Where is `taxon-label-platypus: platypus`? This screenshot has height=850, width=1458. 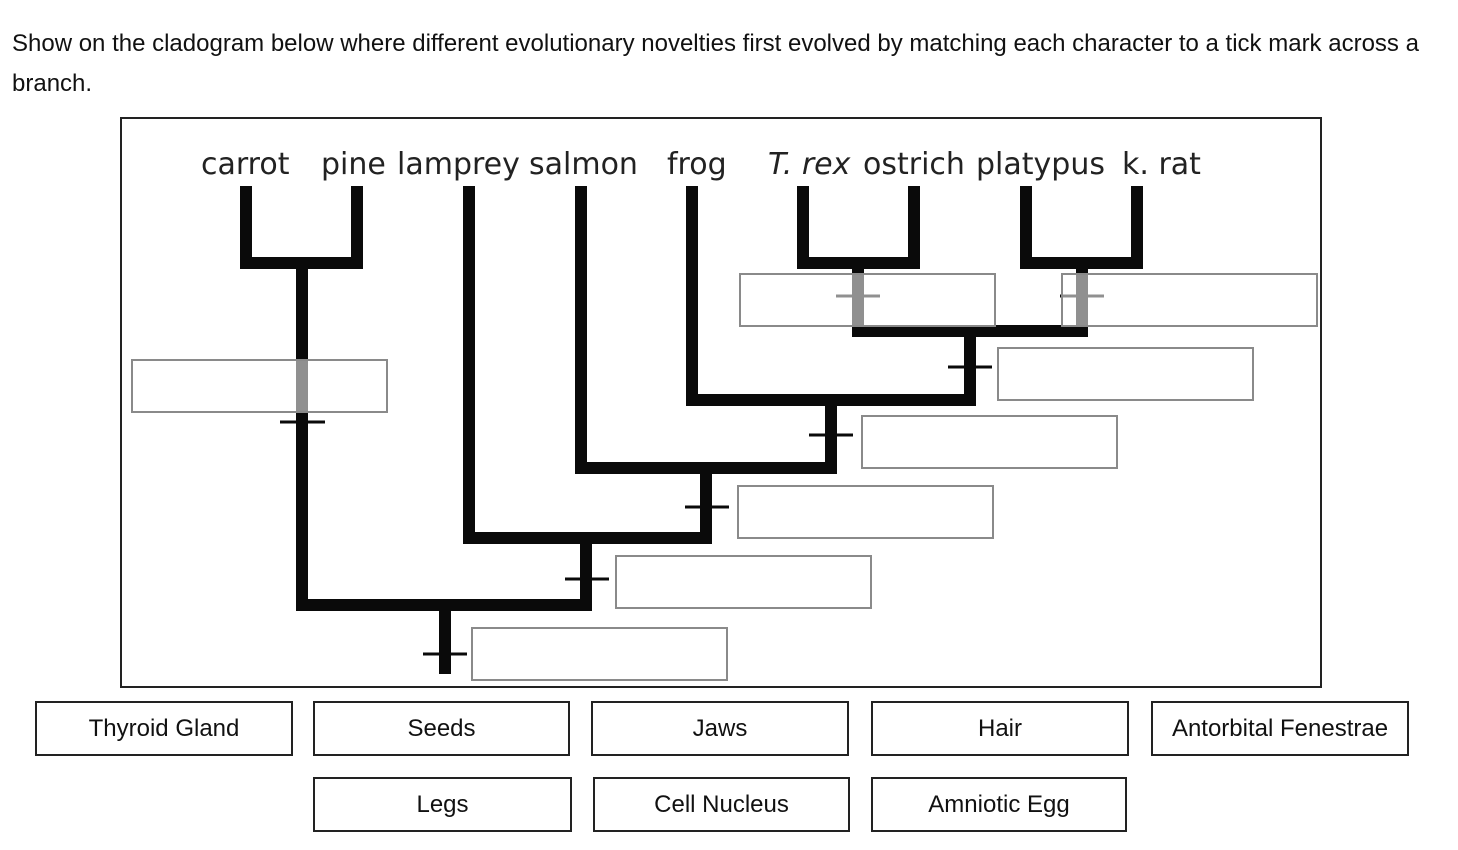 taxon-label-platypus: platypus is located at coordinates (1040, 164).